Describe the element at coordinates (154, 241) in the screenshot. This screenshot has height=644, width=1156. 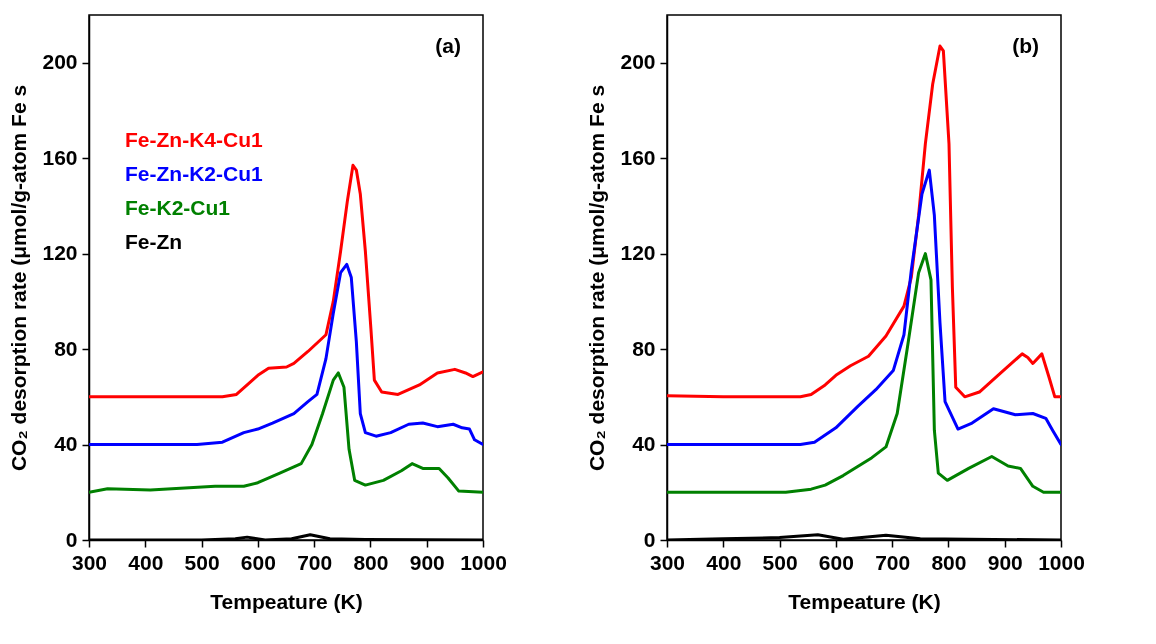
I see `text: Fe-Zn` at that location.